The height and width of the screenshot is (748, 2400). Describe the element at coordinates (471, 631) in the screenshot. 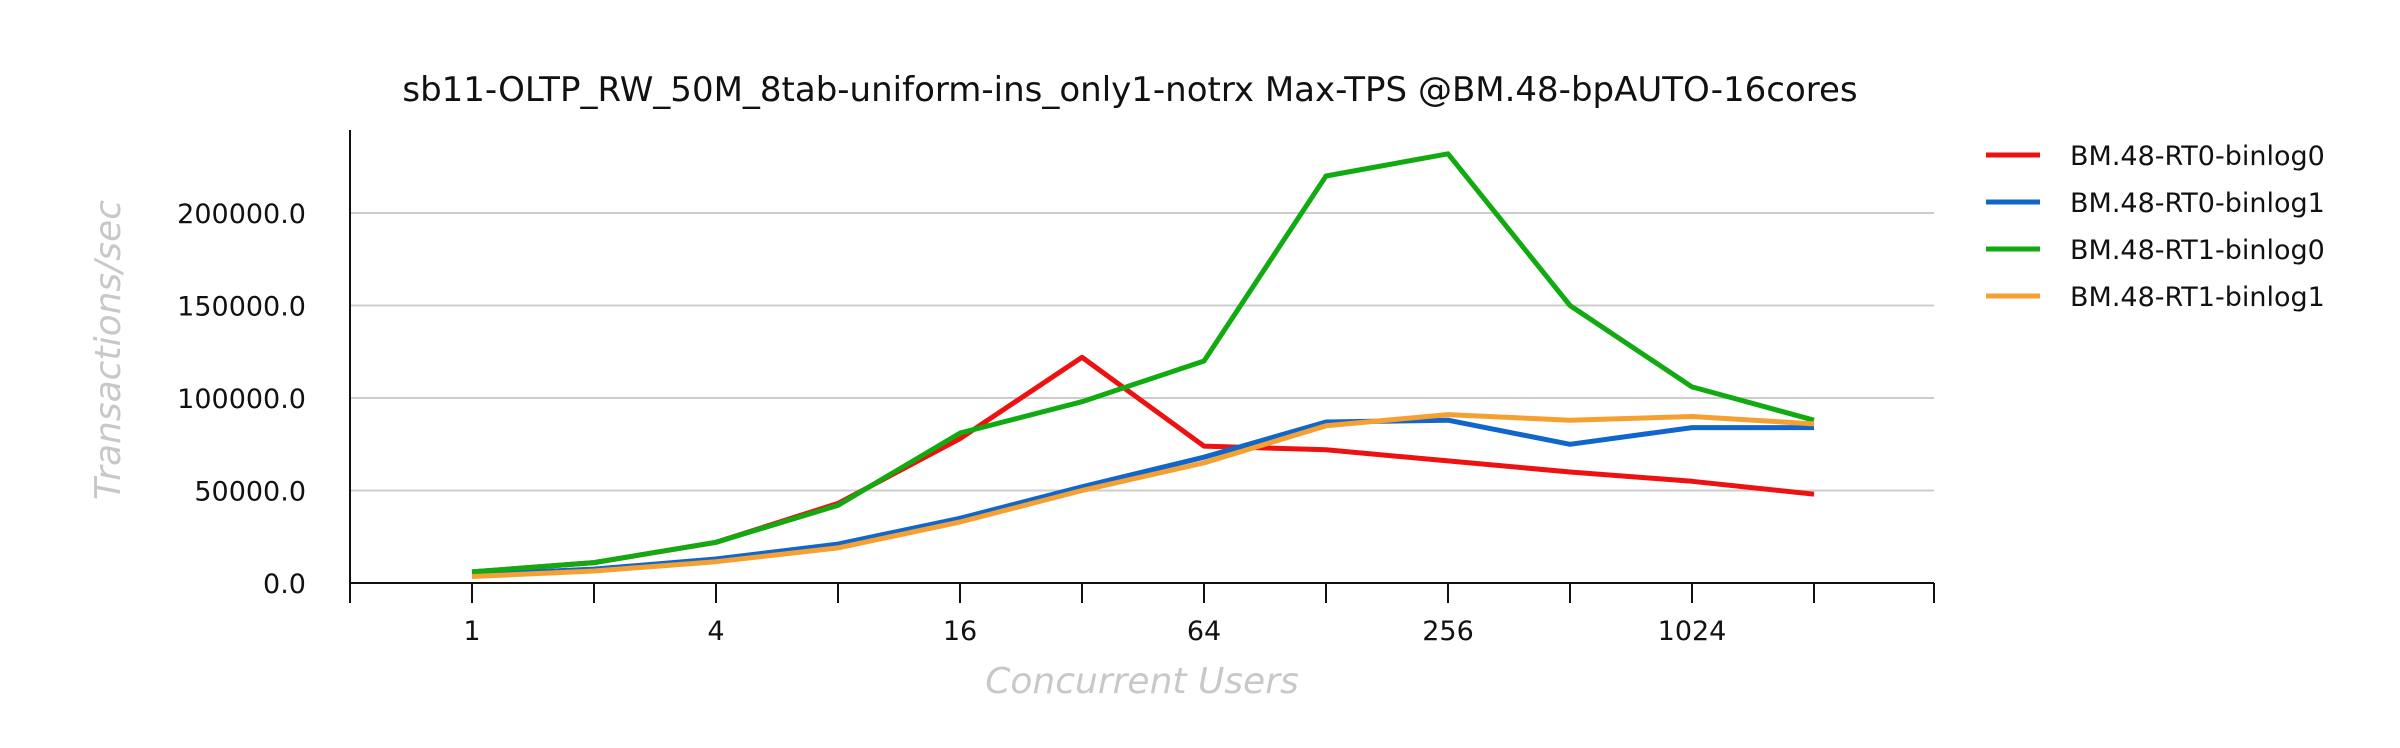

I see `x-tick-label: 1` at that location.